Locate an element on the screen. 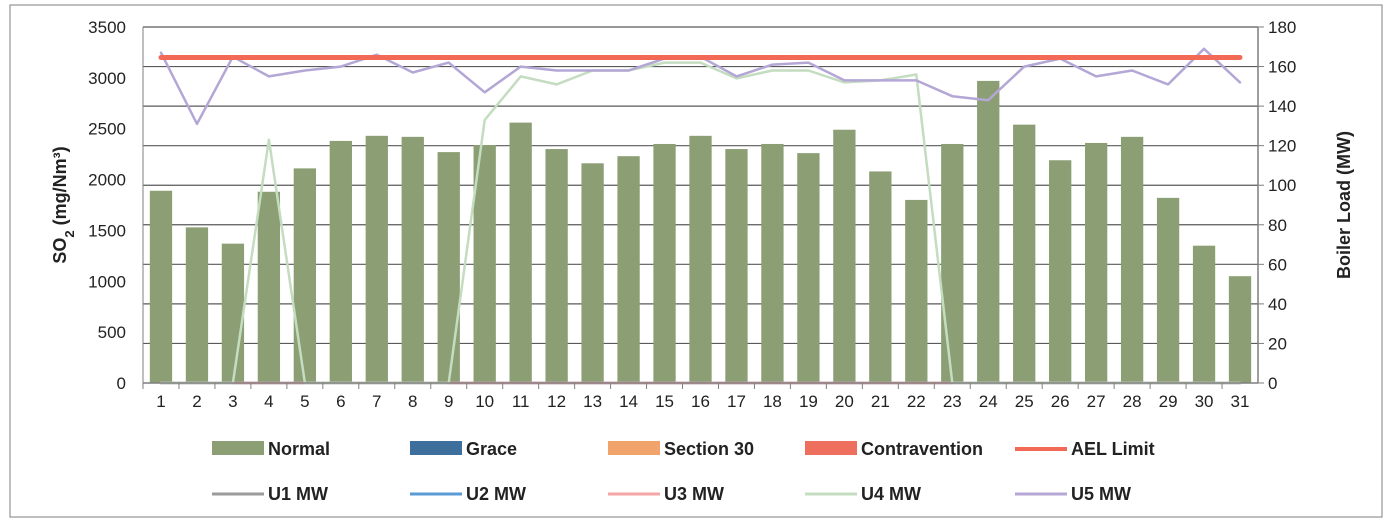  left-tick-label: 500 is located at coordinates (112, 332).